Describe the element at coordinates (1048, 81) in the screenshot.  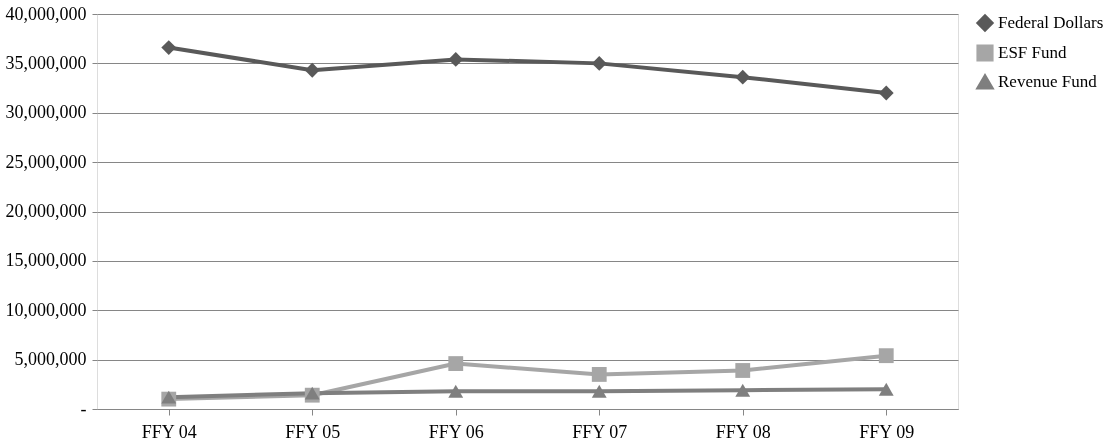
I see `legend-label: Revenue Fund` at that location.